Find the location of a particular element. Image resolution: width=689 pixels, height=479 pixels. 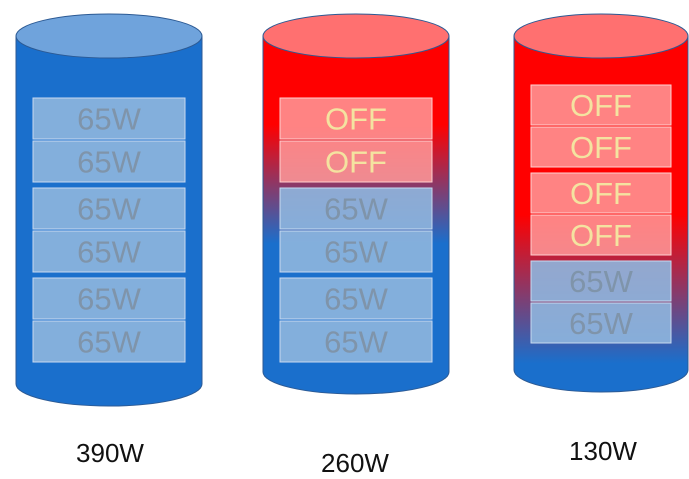

total-label-390w: 390W is located at coordinates (110, 453).